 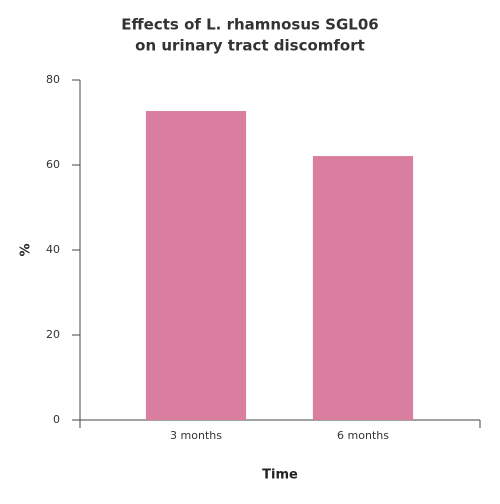 I want to click on x-axis-title: Time, so click(x=280, y=475).